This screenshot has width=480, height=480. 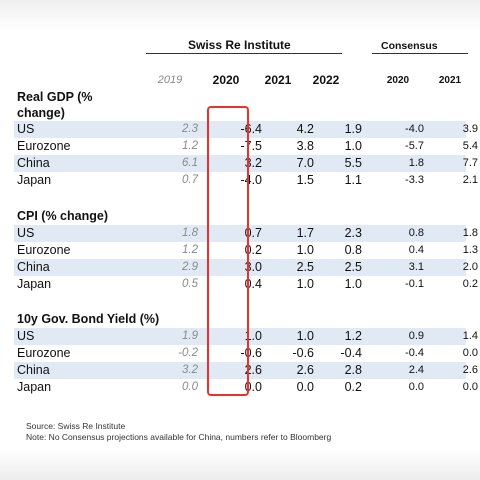 I want to click on value-2022: 2.3, so click(x=353, y=233).